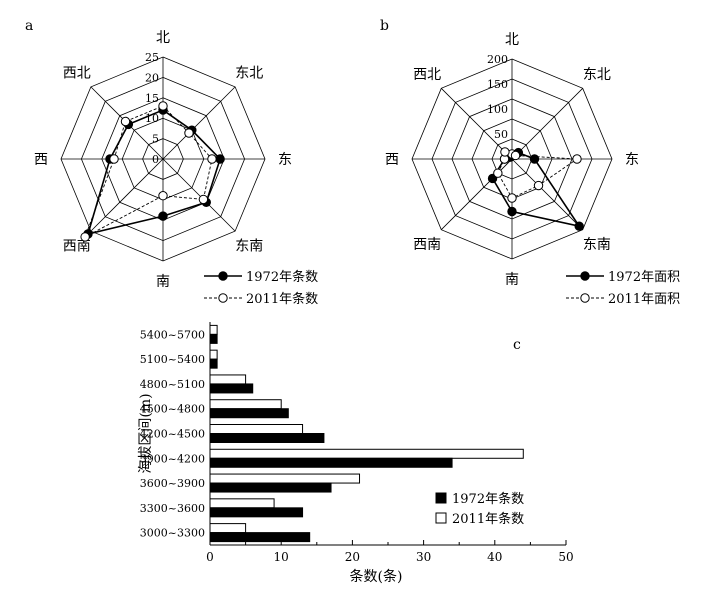 The height and width of the screenshot is (595, 709). Describe the element at coordinates (172, 483) in the screenshot. I see `y-tick-label: 3600~3900` at that location.